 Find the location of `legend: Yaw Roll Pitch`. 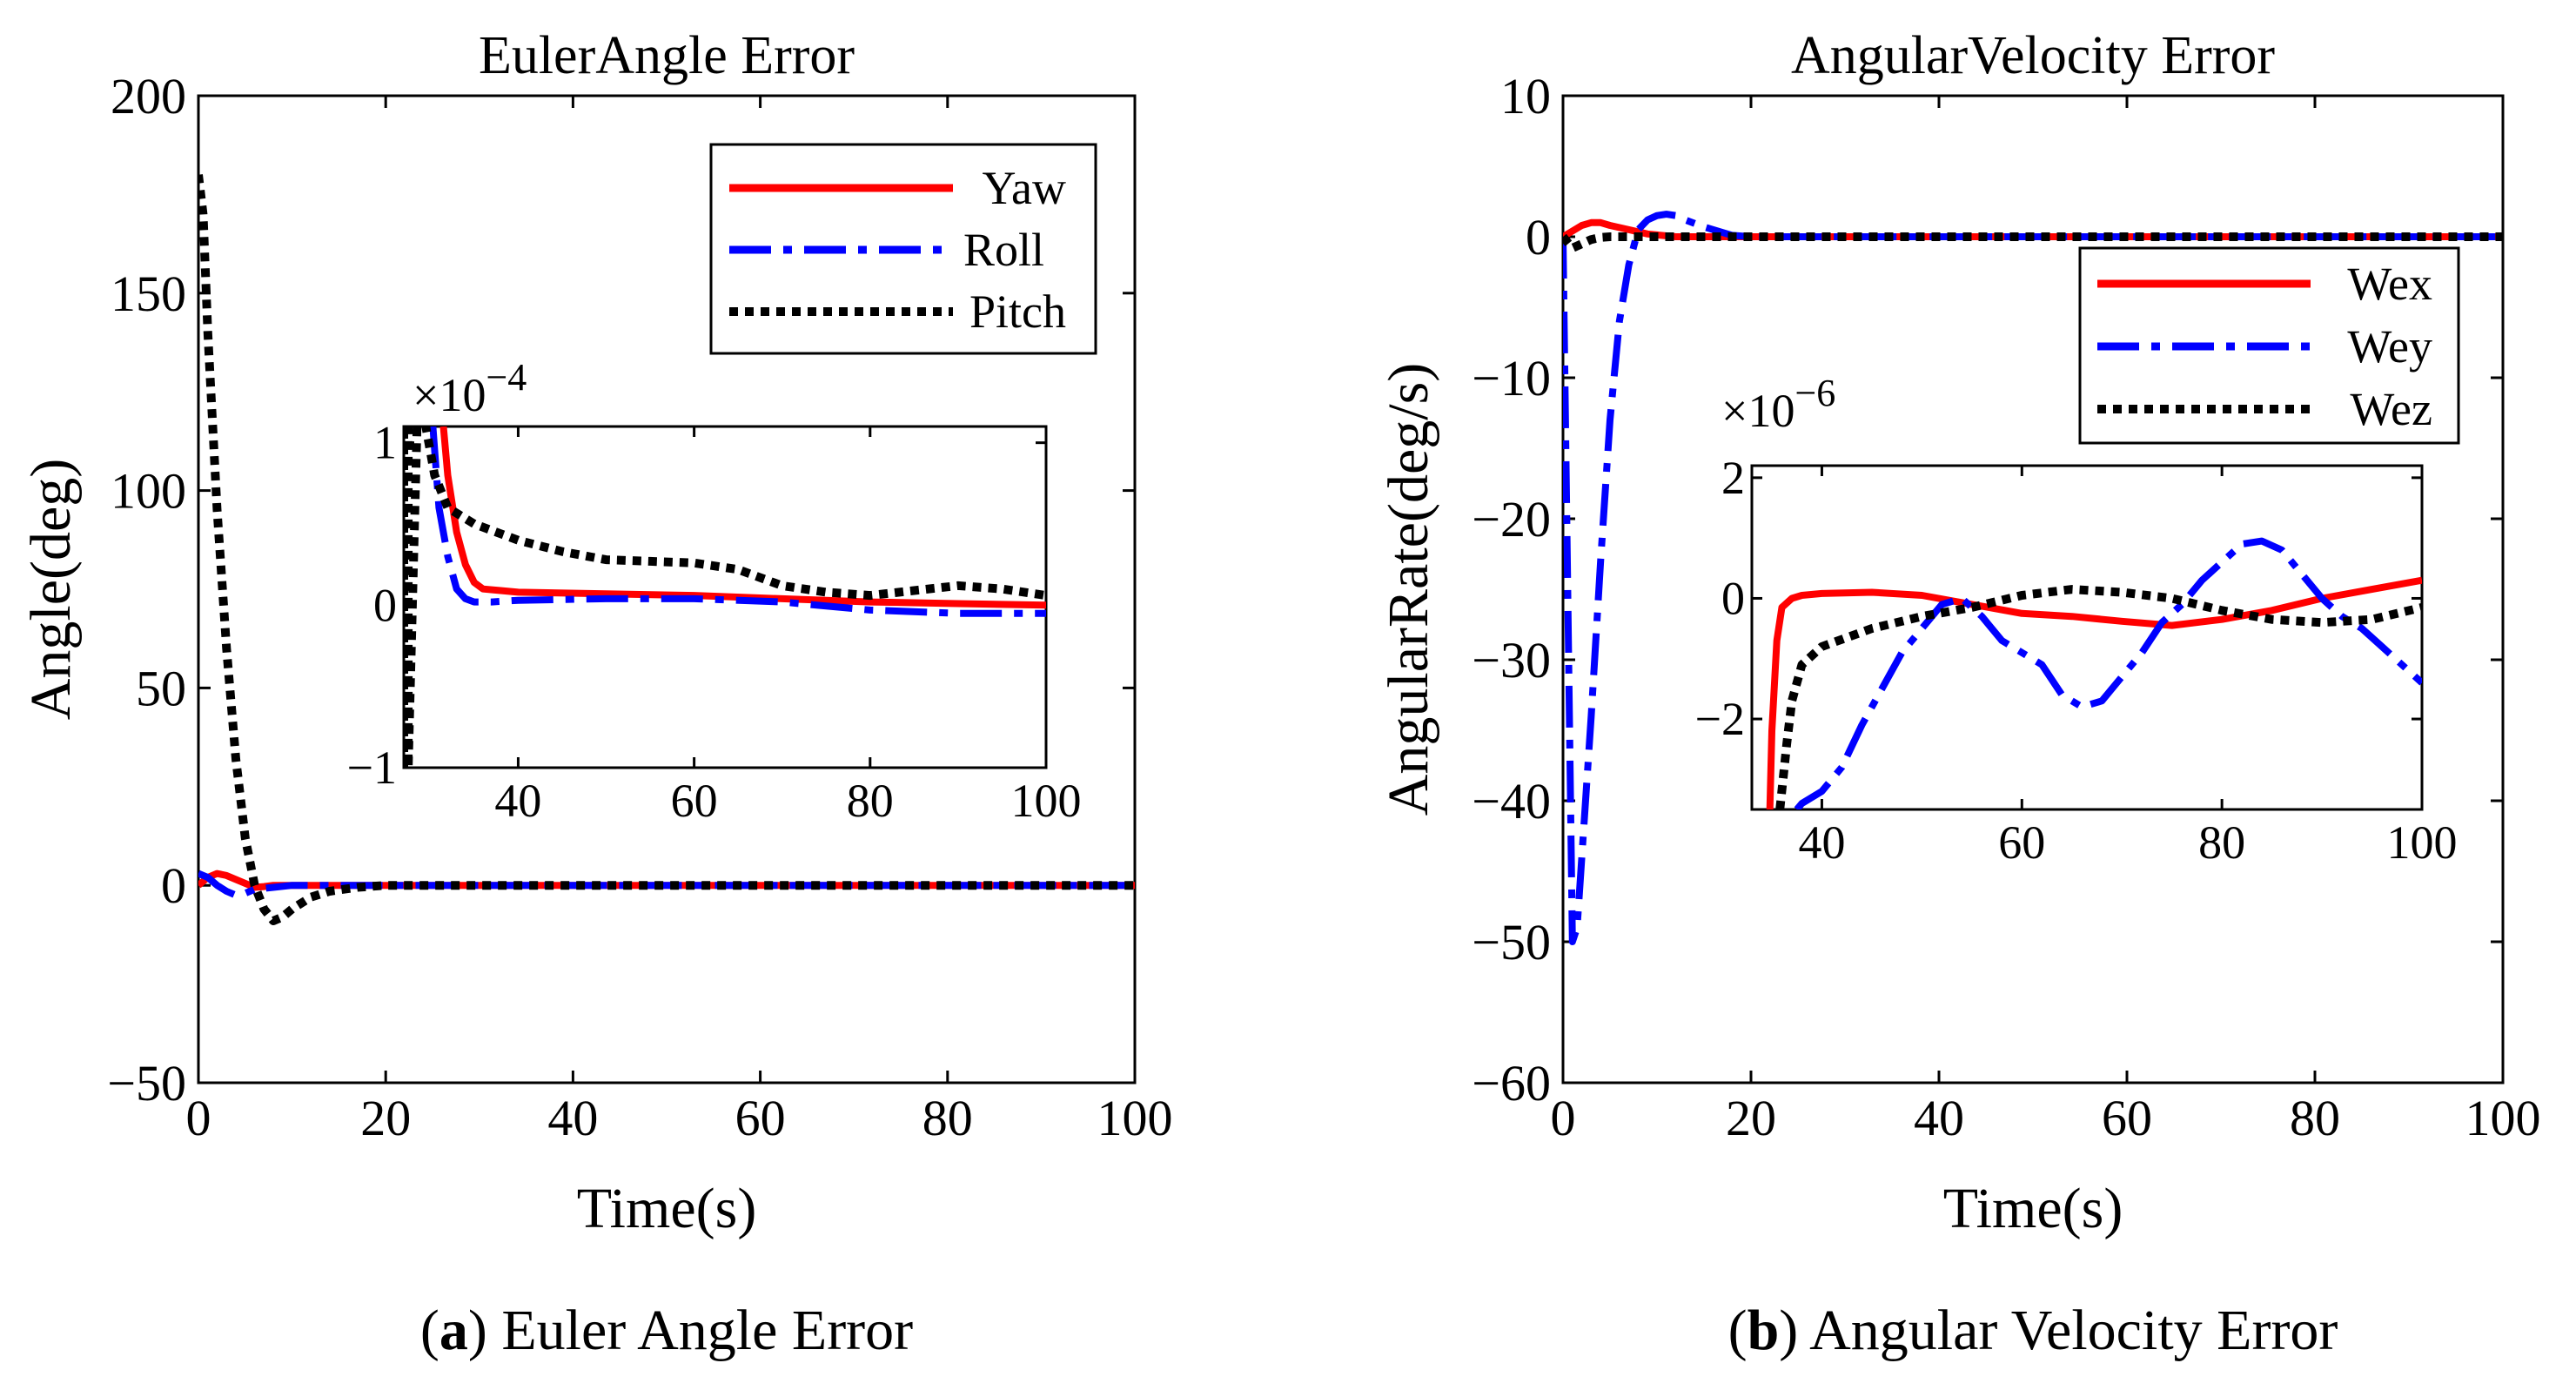

legend: Yaw Roll Pitch is located at coordinates (903, 249).